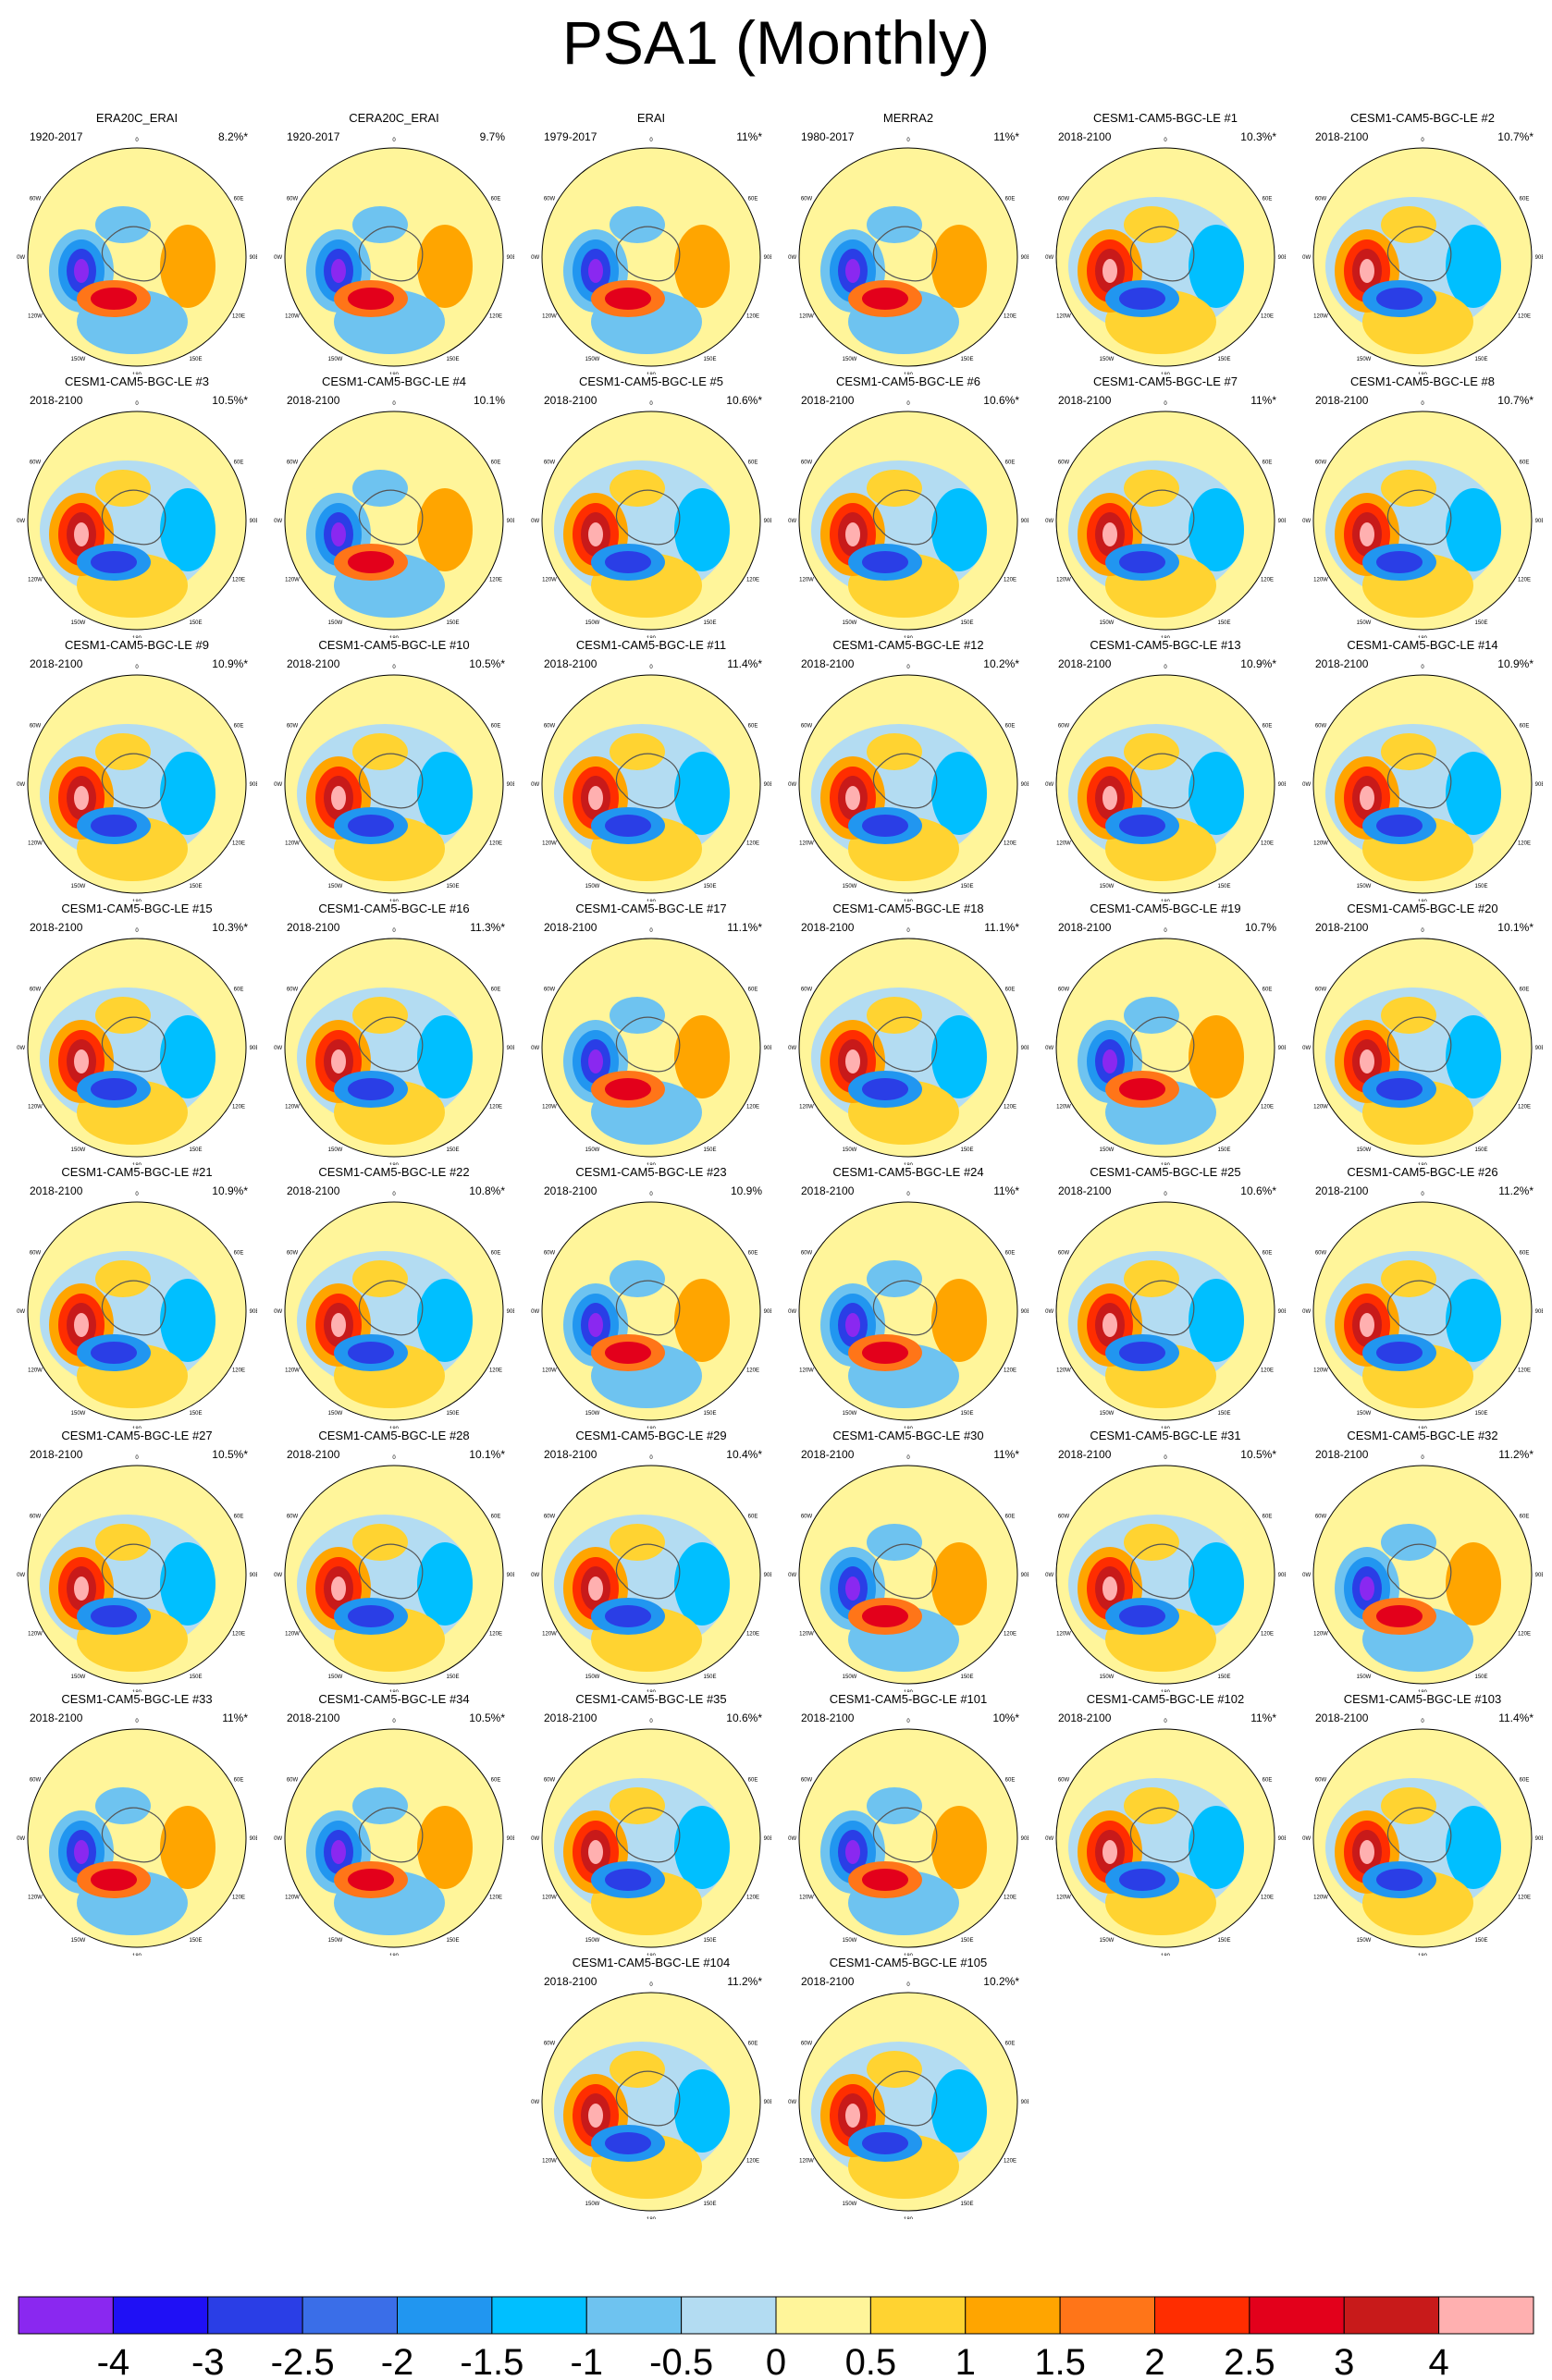  I want to click on panel-percent: 10.4%*, so click(744, 1454).